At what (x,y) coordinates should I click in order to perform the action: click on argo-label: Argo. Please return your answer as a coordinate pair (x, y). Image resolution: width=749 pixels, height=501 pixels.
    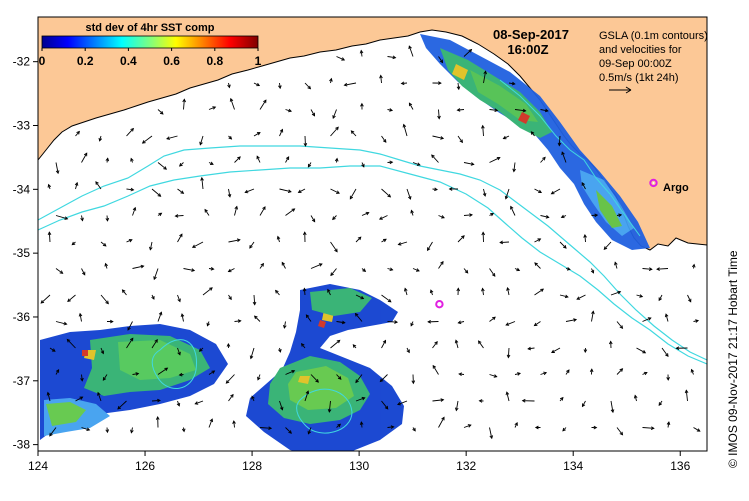
    Looking at the image, I should click on (676, 188).